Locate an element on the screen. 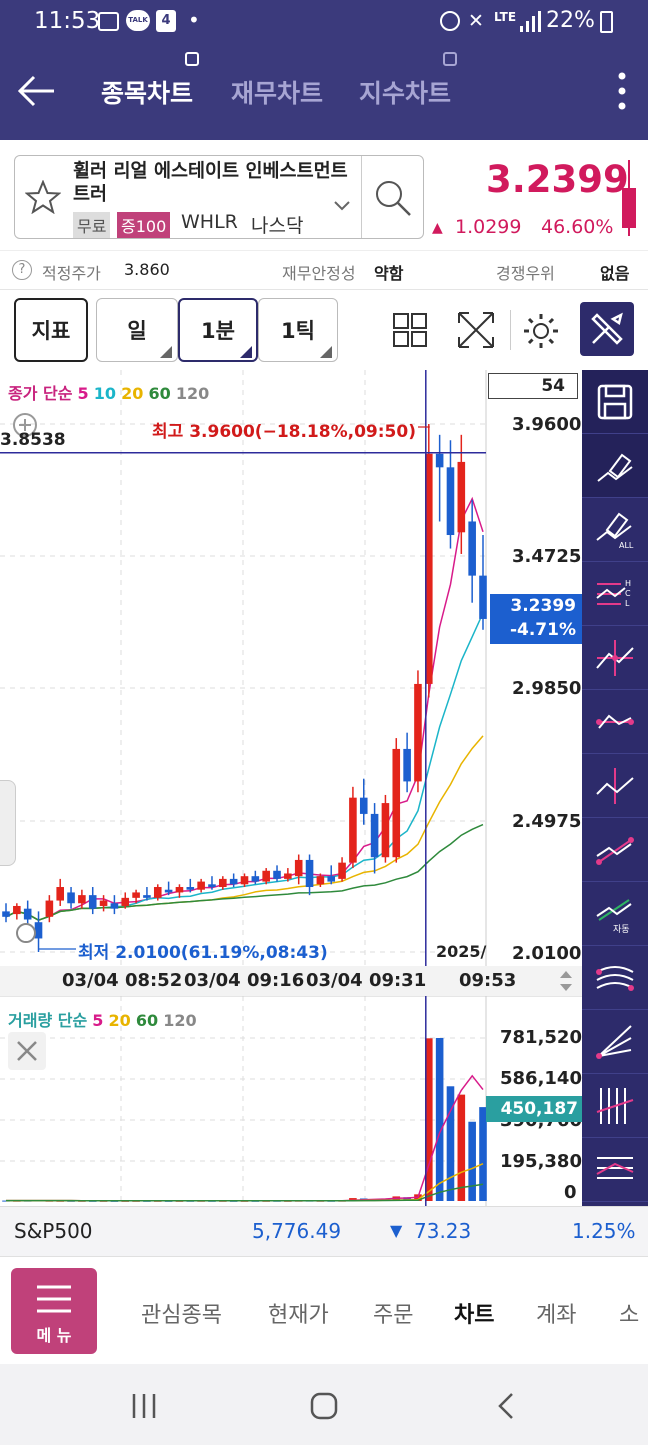  mini-candle-icon is located at coordinates (629, 198).